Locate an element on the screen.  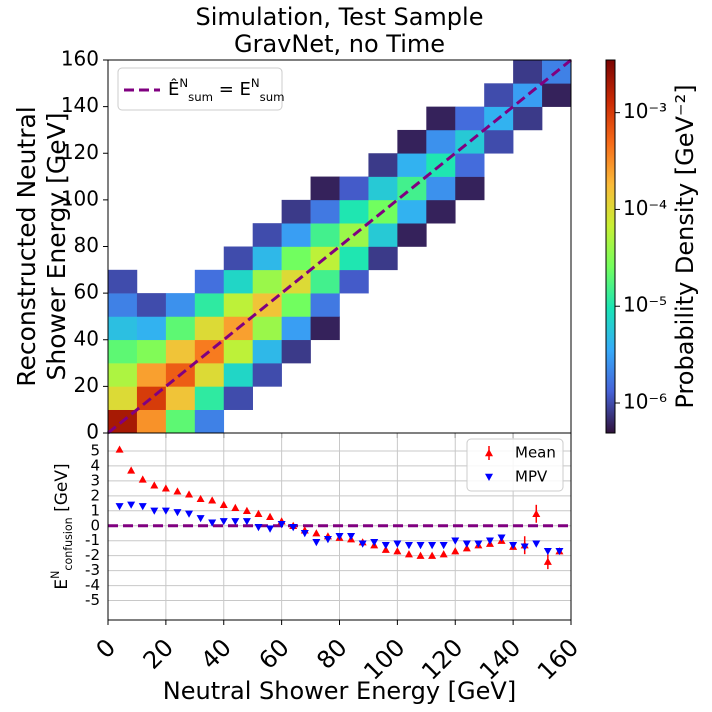
legend-label: Mean is located at coordinates (535, 453).